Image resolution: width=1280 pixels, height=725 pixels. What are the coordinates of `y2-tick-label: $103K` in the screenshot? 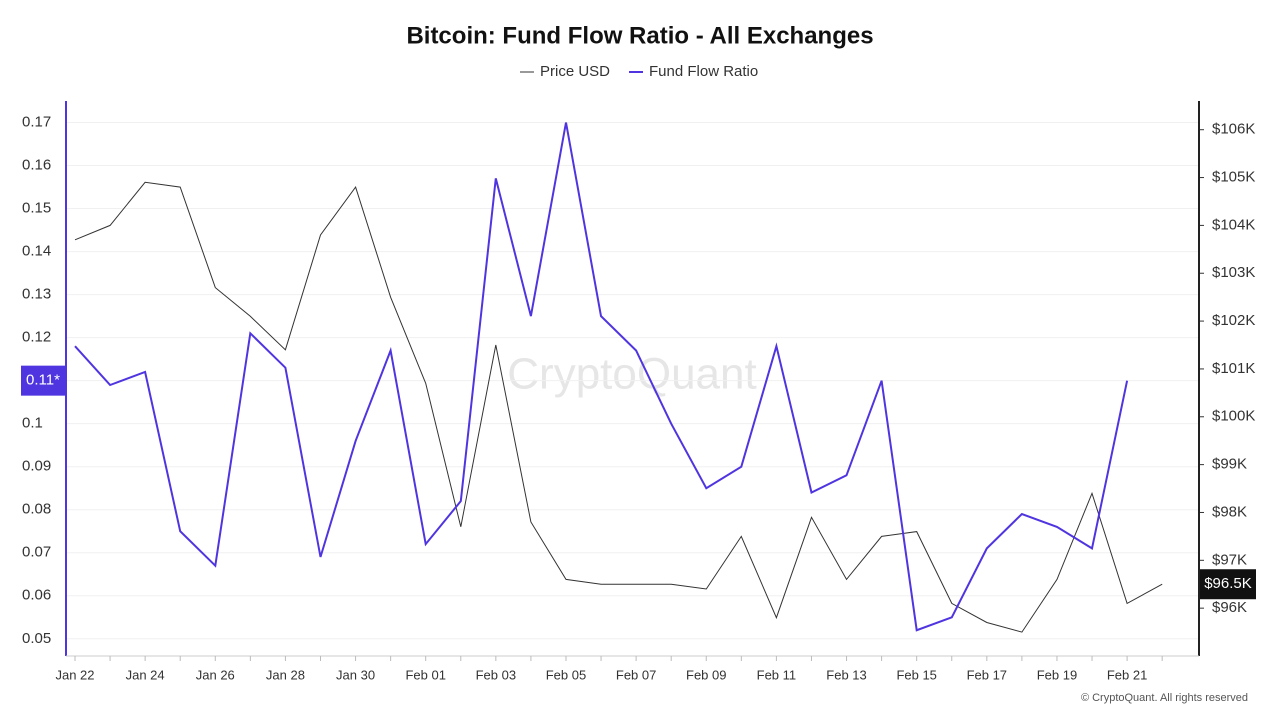 It's located at (1233, 272).